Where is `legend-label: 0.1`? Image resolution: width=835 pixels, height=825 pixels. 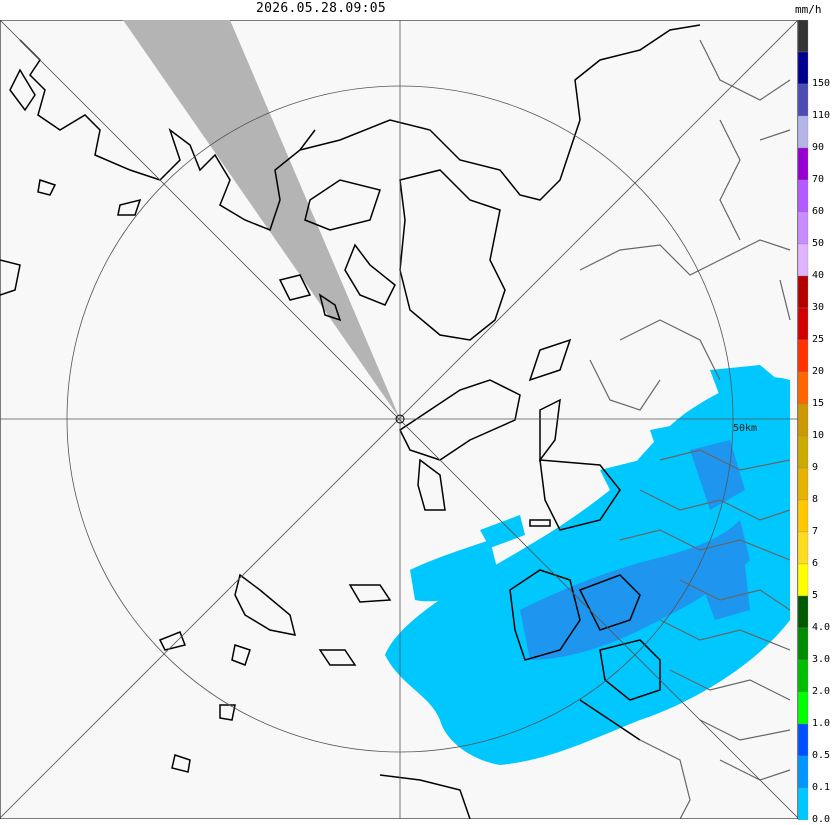
legend-label: 0.1 is located at coordinates (821, 787).